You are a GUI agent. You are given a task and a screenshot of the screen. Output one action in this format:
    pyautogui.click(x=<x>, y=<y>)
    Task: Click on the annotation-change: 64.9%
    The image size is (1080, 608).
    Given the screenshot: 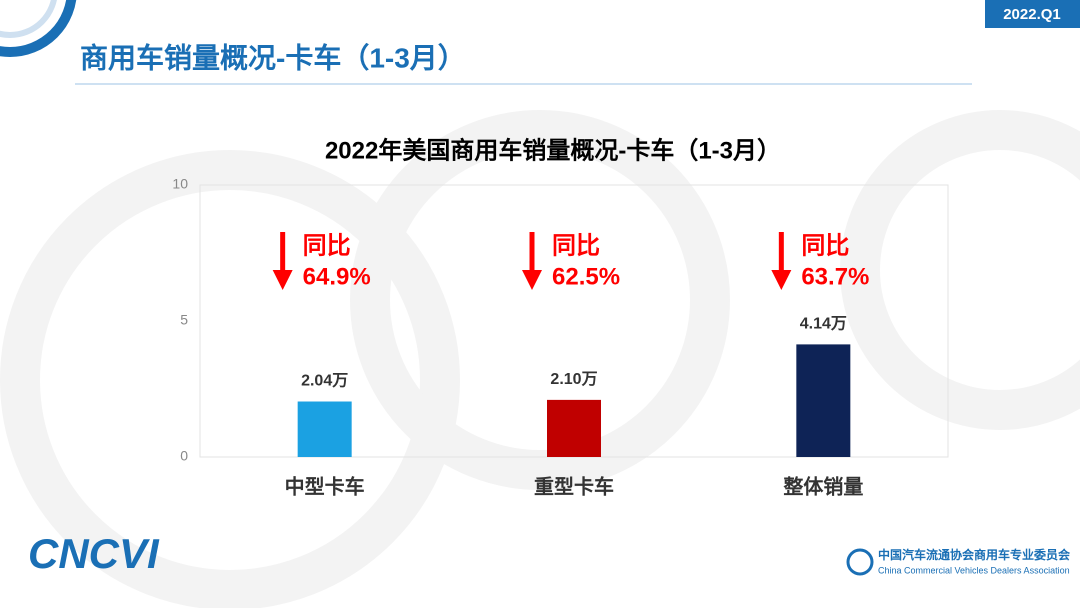 What is the action you would take?
    pyautogui.click(x=337, y=276)
    